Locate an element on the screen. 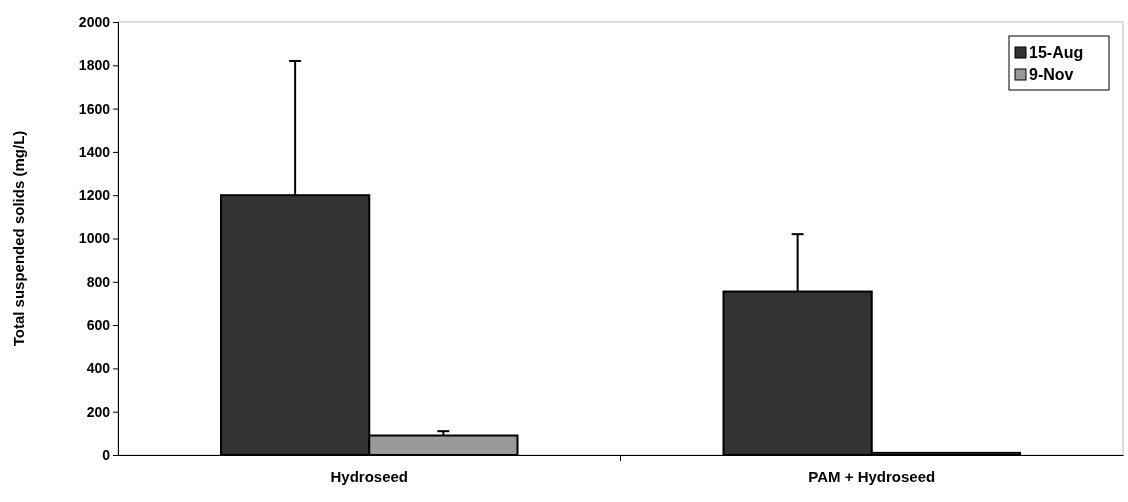 The height and width of the screenshot is (502, 1128). y-tick-label: 200 is located at coordinates (98, 411).